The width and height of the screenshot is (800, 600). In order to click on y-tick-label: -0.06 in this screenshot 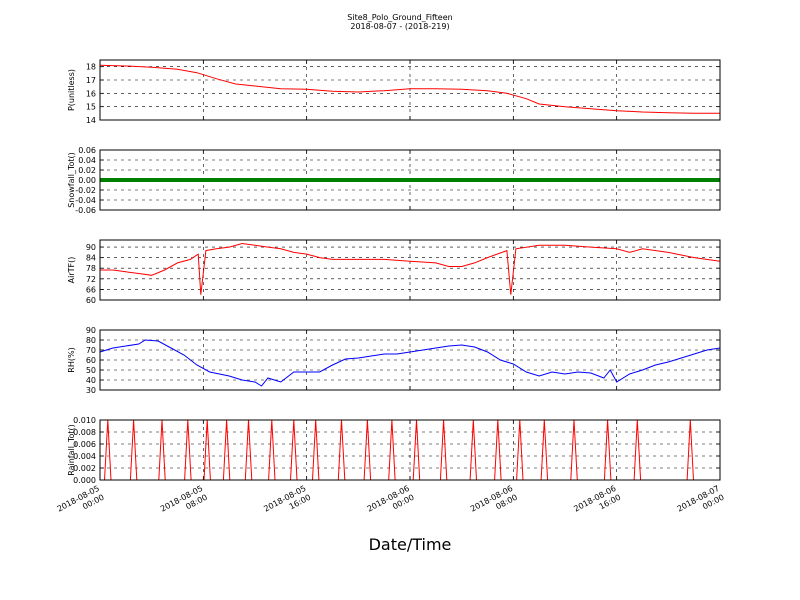, I will do `click(85, 210)`.